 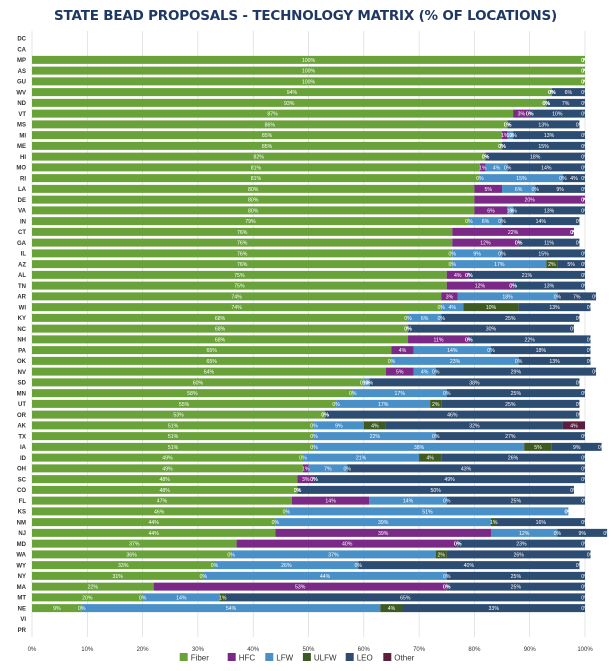 I want to click on data-label: 80%, so click(x=253, y=190).